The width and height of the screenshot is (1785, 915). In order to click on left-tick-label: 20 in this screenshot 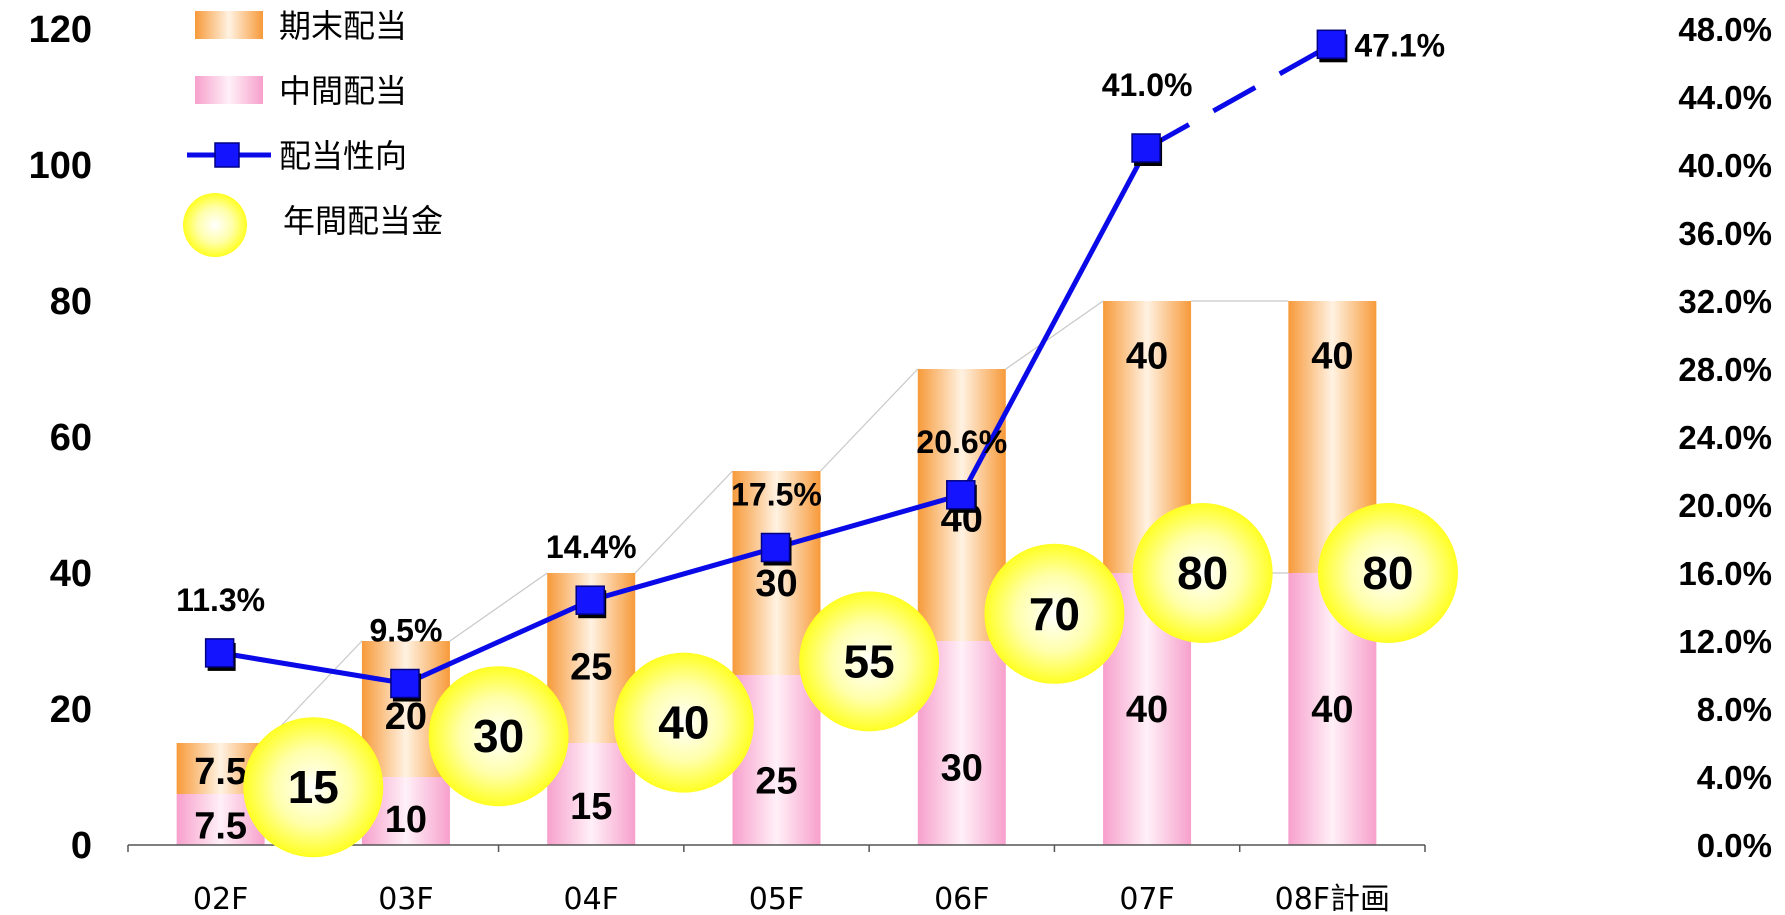, I will do `click(71, 710)`.